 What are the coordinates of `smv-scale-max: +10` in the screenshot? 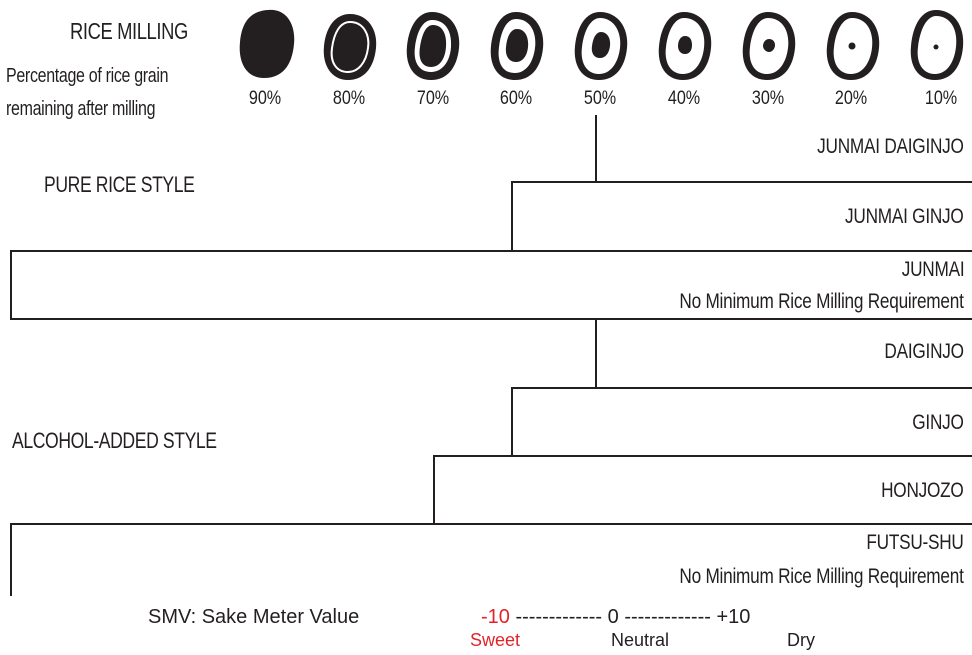 It's located at (733, 617).